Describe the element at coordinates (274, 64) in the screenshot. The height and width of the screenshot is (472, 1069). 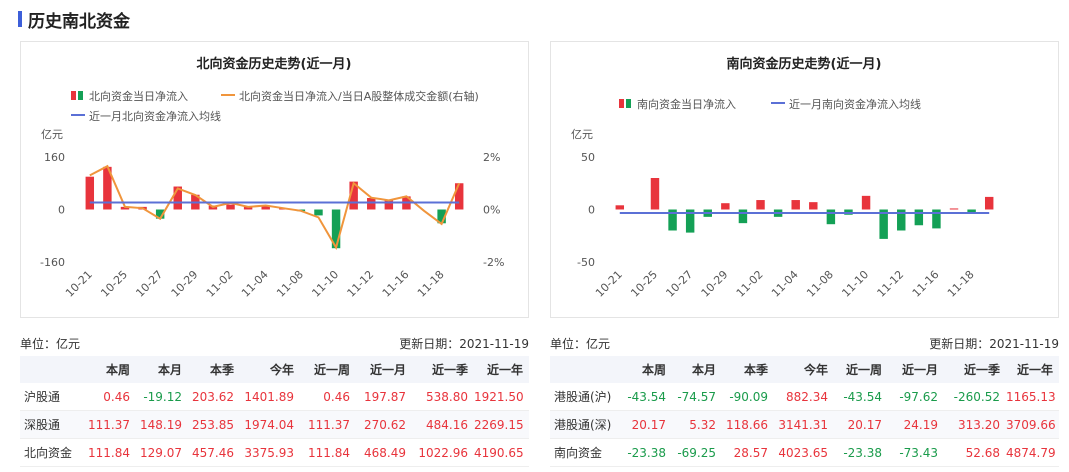
I see `chart-title: 北向资金历史走势(近一月)` at that location.